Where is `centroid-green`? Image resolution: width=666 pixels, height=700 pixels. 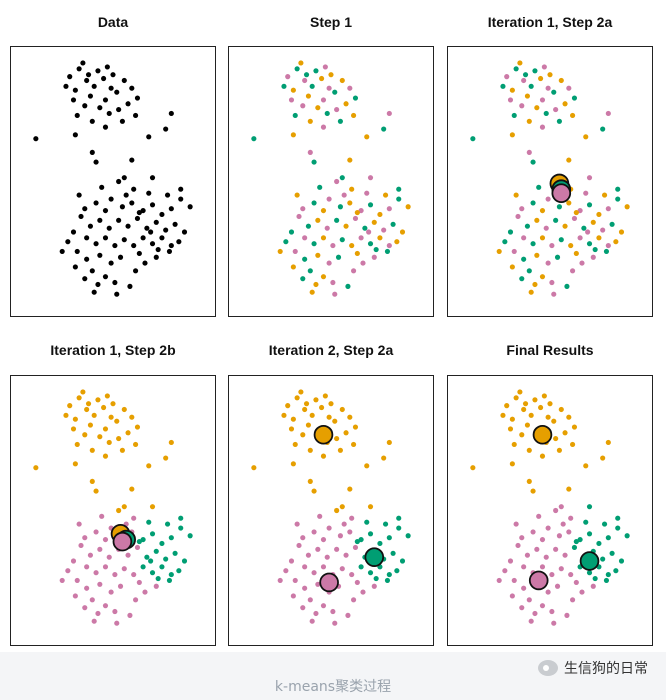 centroid-green is located at coordinates (374, 557).